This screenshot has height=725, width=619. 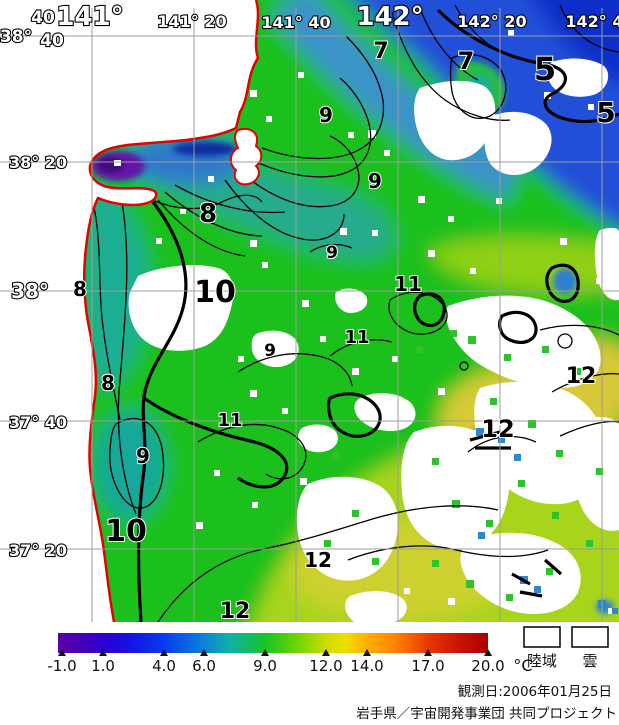 What do you see at coordinates (164, 666) in the screenshot?
I see `colorbar-tick-label: 4.0` at bounding box center [164, 666].